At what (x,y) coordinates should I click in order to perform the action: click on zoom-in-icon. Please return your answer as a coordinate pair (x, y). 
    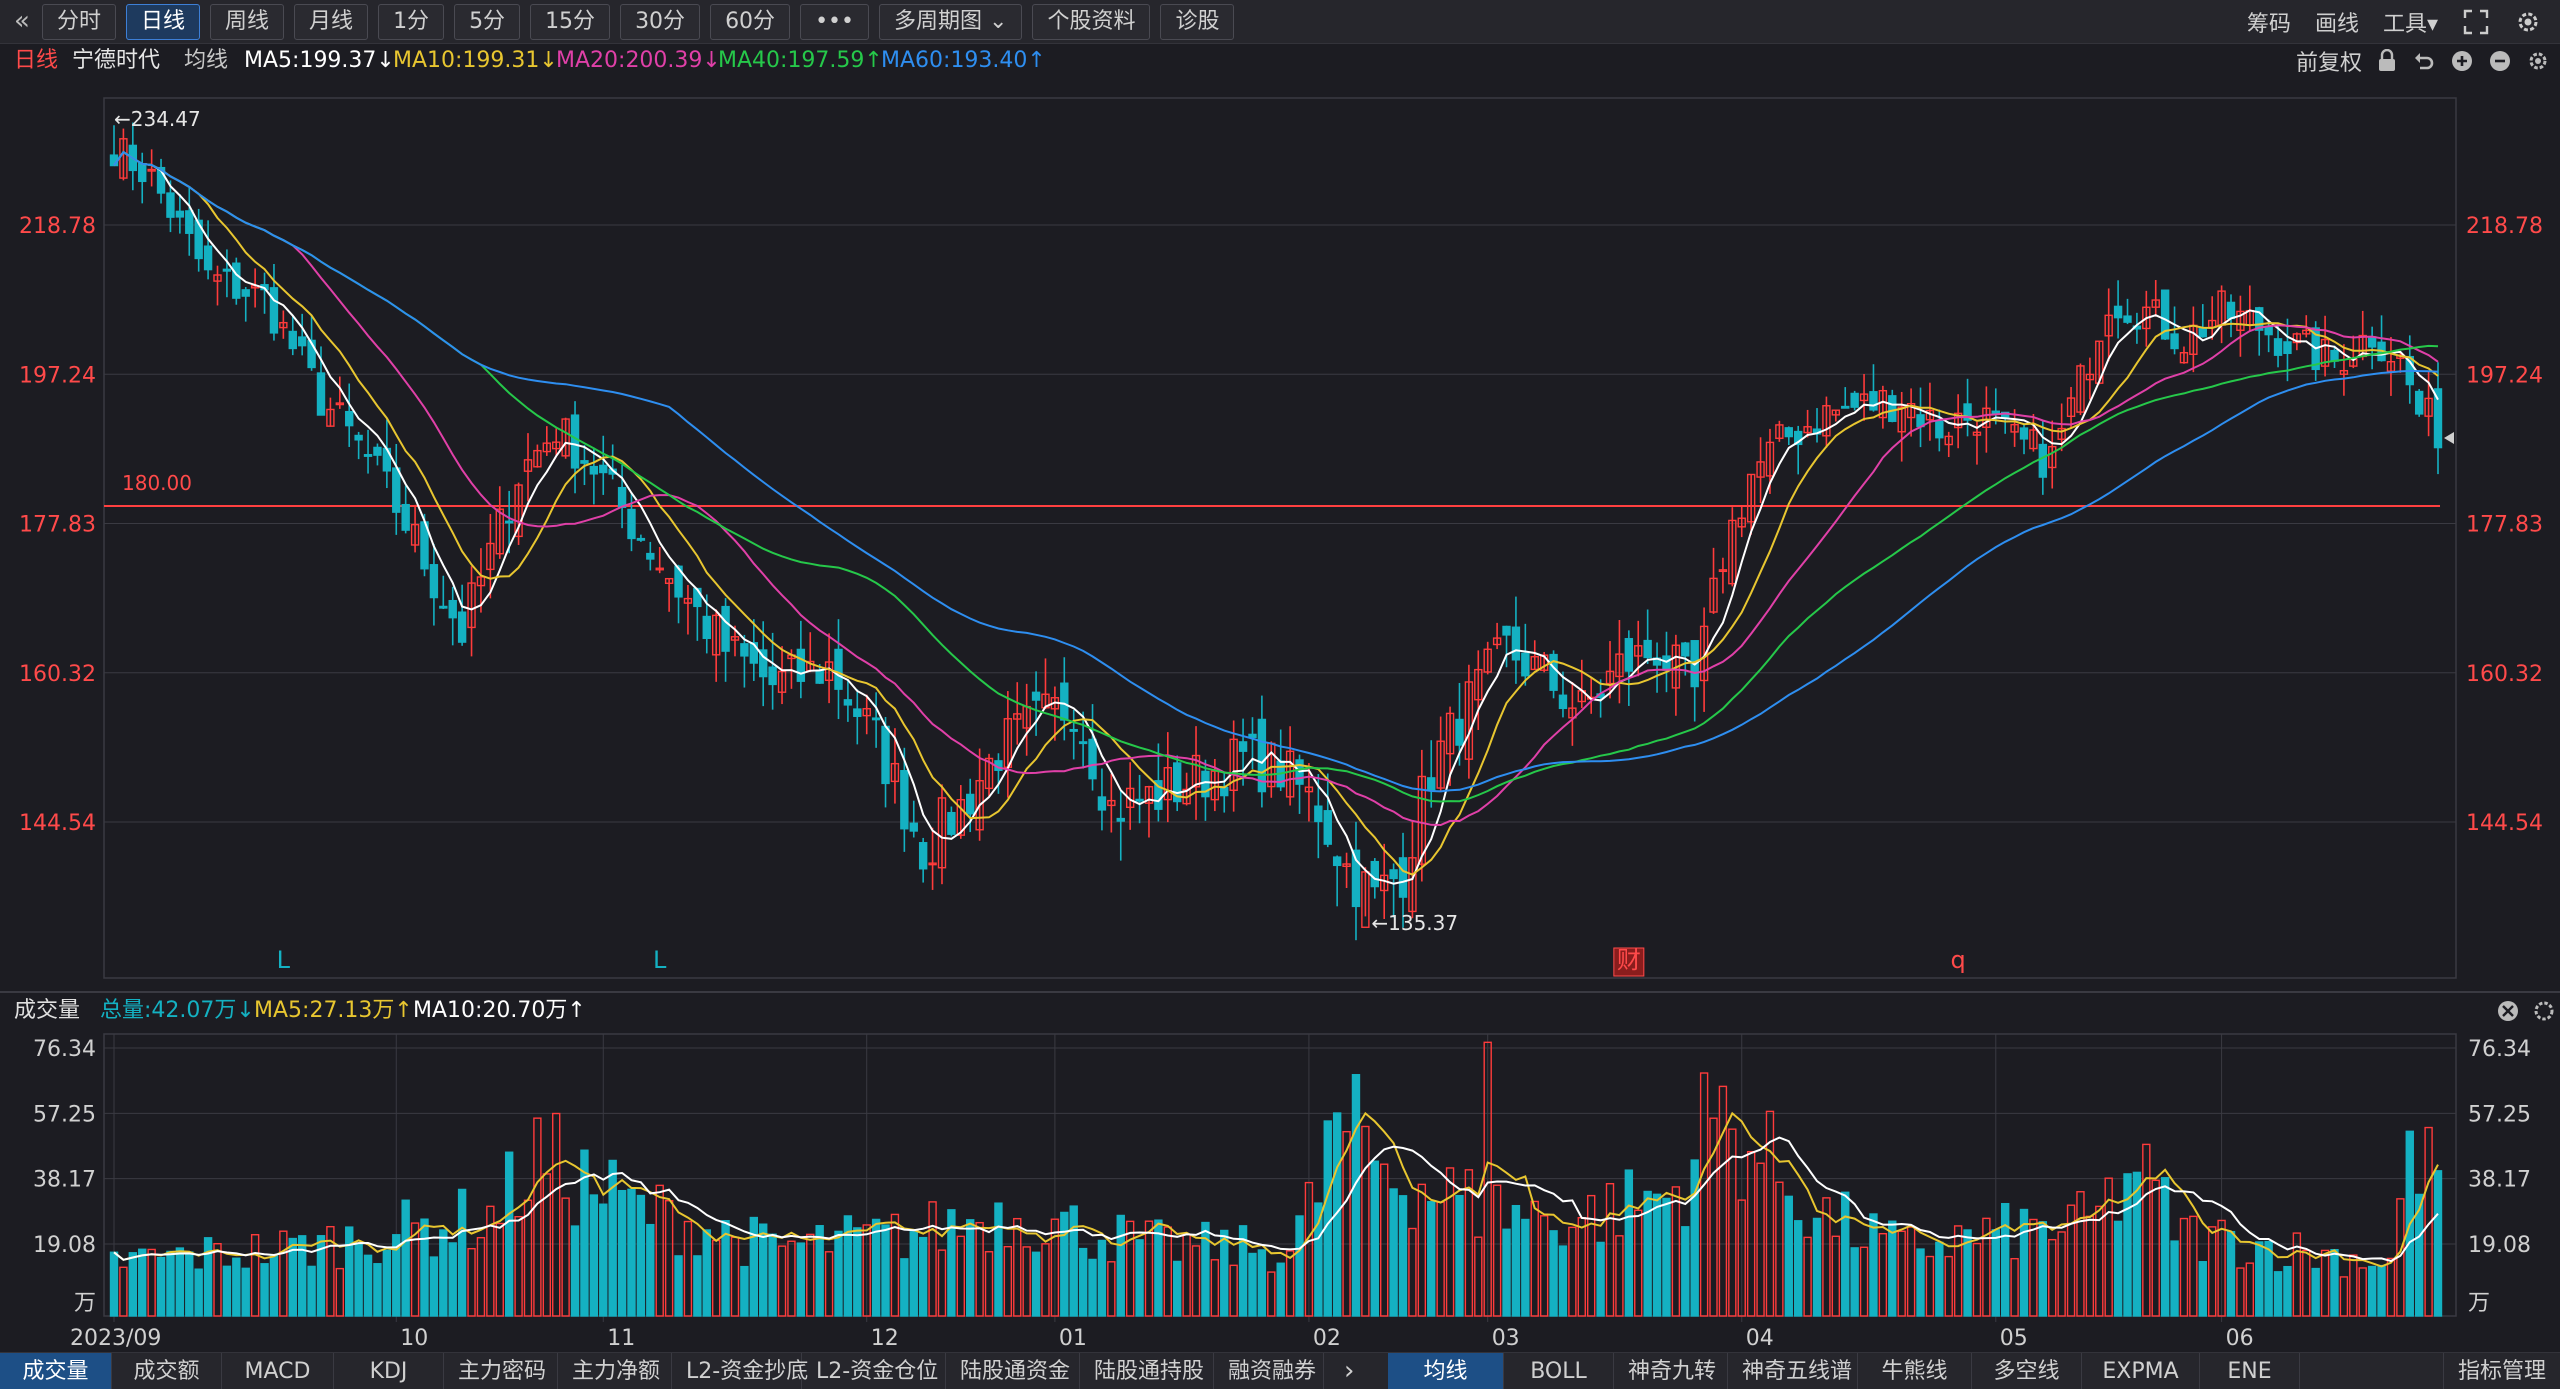
    Looking at the image, I should click on (2462, 61).